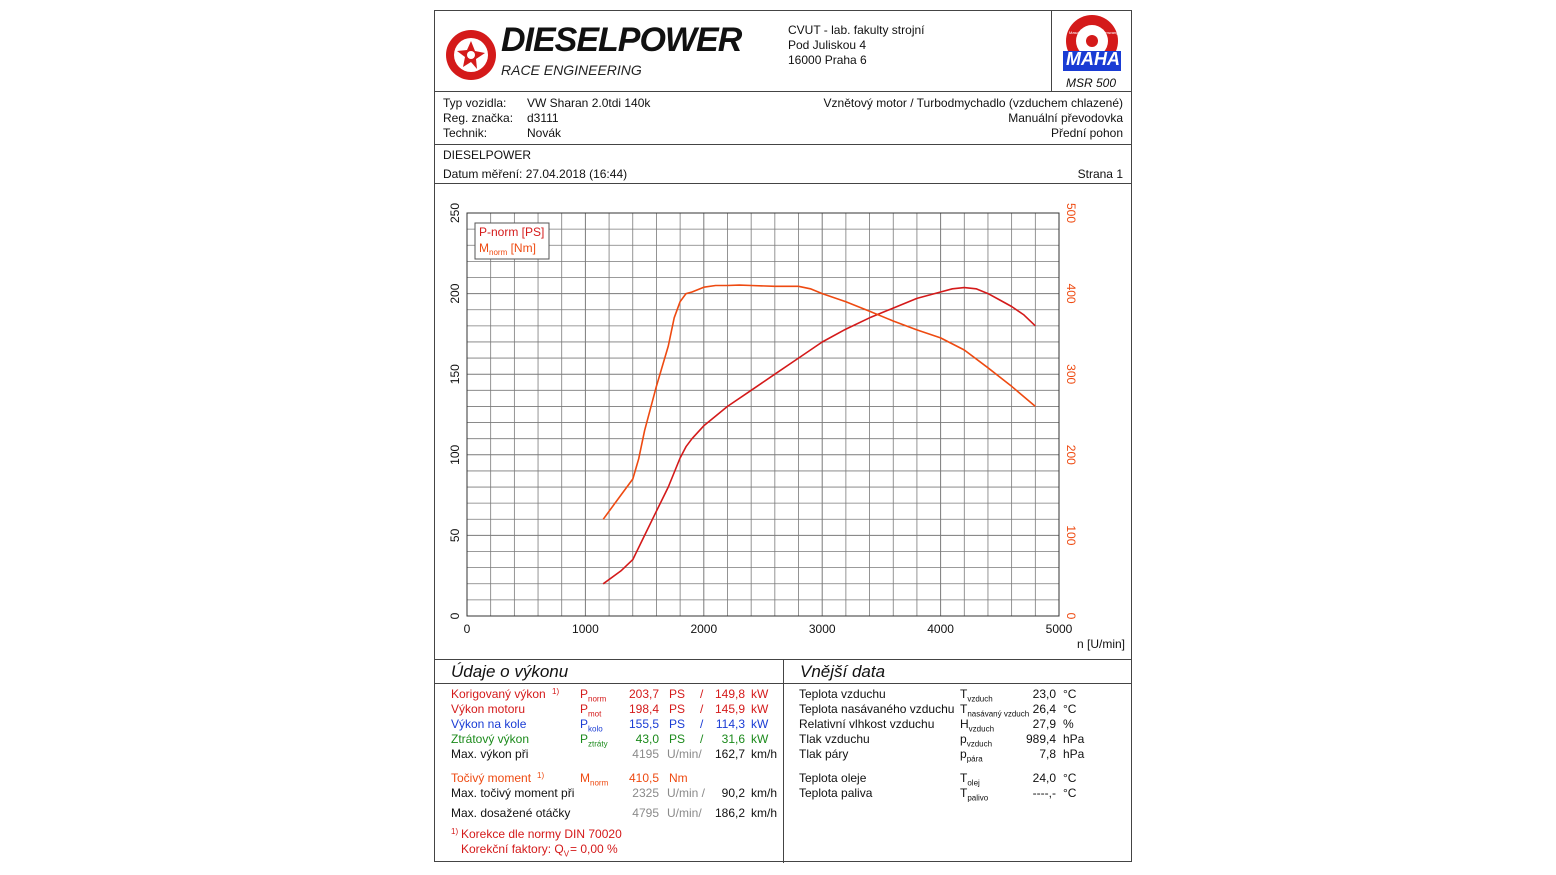 This screenshot has height=875, width=1556. What do you see at coordinates (971, 755) in the screenshot?
I see `row-symbol: ppára` at bounding box center [971, 755].